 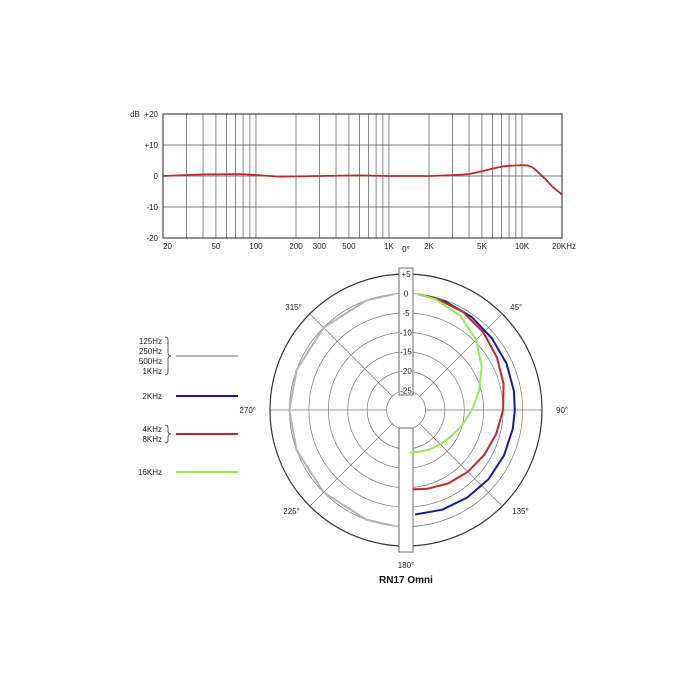 I want to click on fr-y-tick-label: 0, so click(x=156, y=176).